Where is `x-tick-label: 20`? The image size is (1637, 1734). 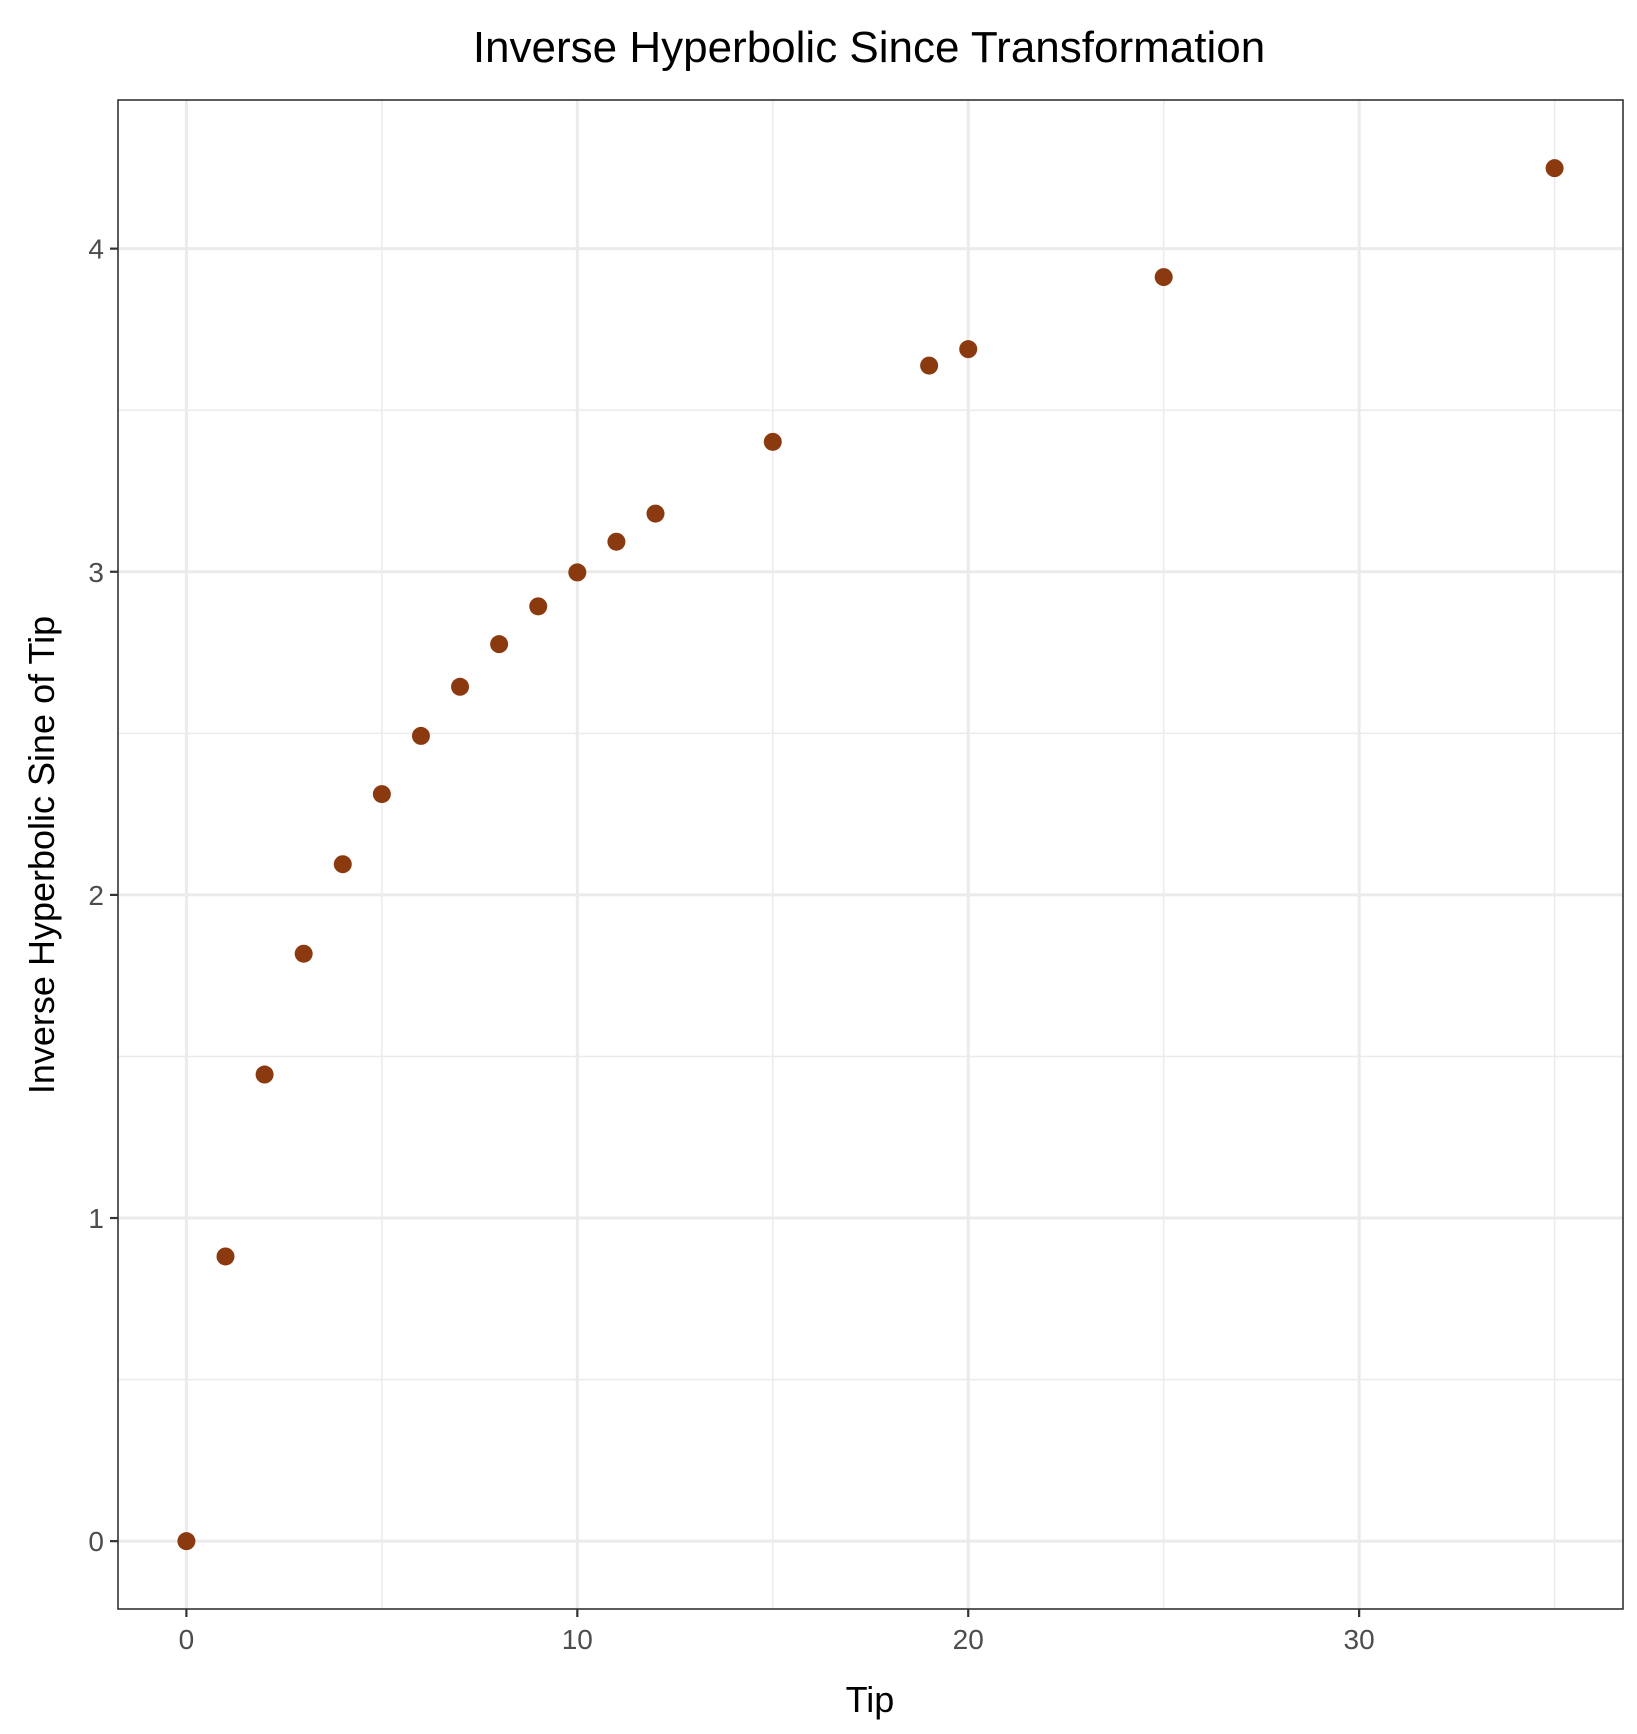 x-tick-label: 20 is located at coordinates (968, 1639).